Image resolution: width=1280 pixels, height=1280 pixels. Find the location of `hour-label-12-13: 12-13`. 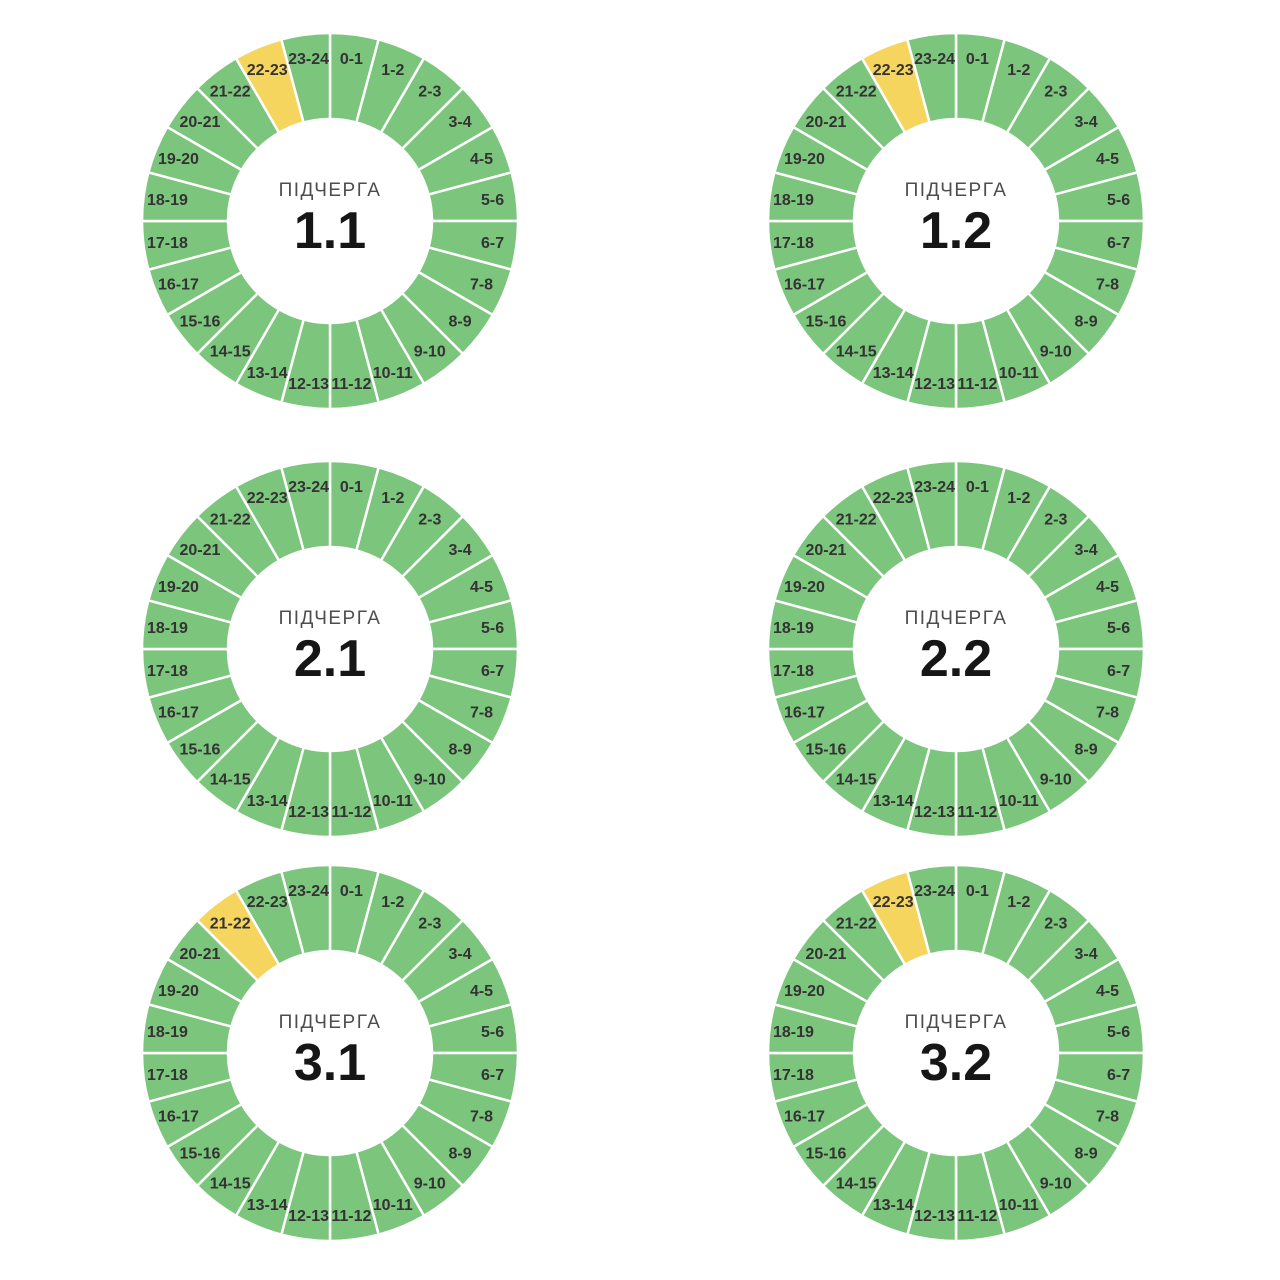

hour-label-12-13: 12-13 is located at coordinates (934, 812).